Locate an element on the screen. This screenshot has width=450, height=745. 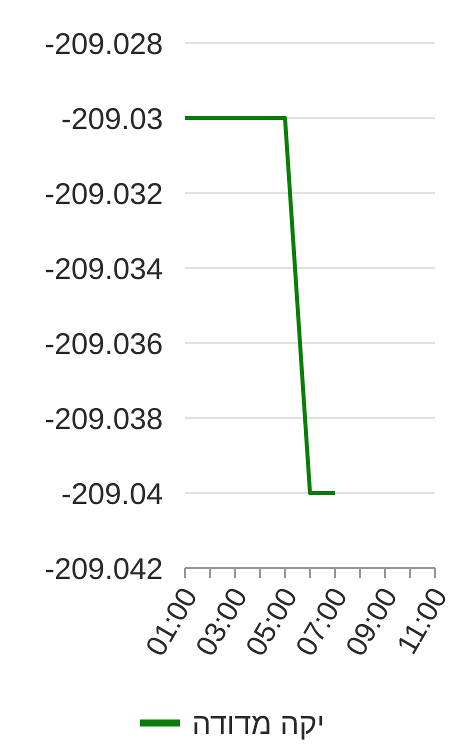
y-tick-label: -209.04 is located at coordinates (112, 494).